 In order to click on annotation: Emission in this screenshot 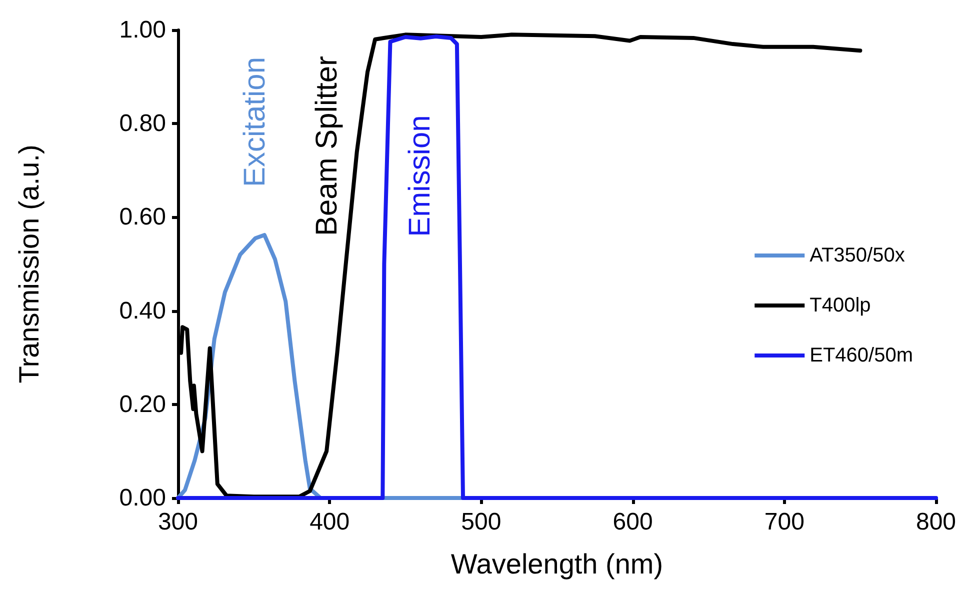, I will do `click(420, 176)`.